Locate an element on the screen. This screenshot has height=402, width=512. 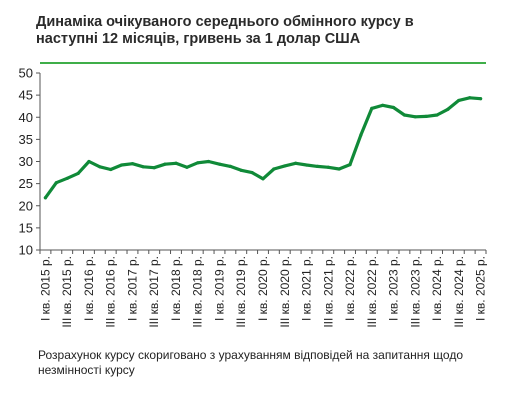
x-tick-label: I кв. 2017 р. is located at coordinates (132, 288).